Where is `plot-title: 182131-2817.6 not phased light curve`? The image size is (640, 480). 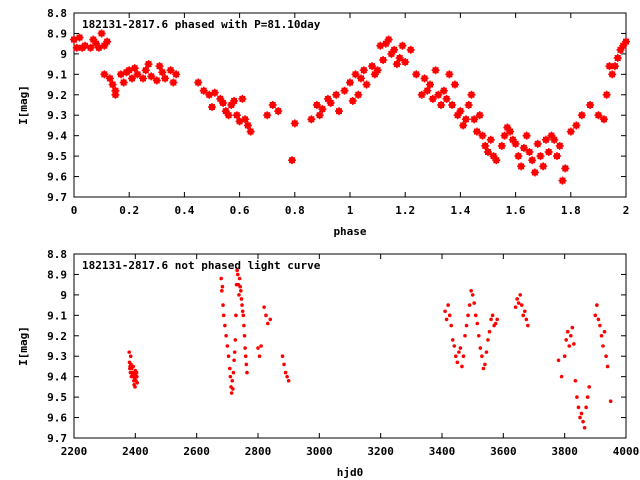 plot-title: 182131-2817.6 not phased light curve is located at coordinates (201, 265).